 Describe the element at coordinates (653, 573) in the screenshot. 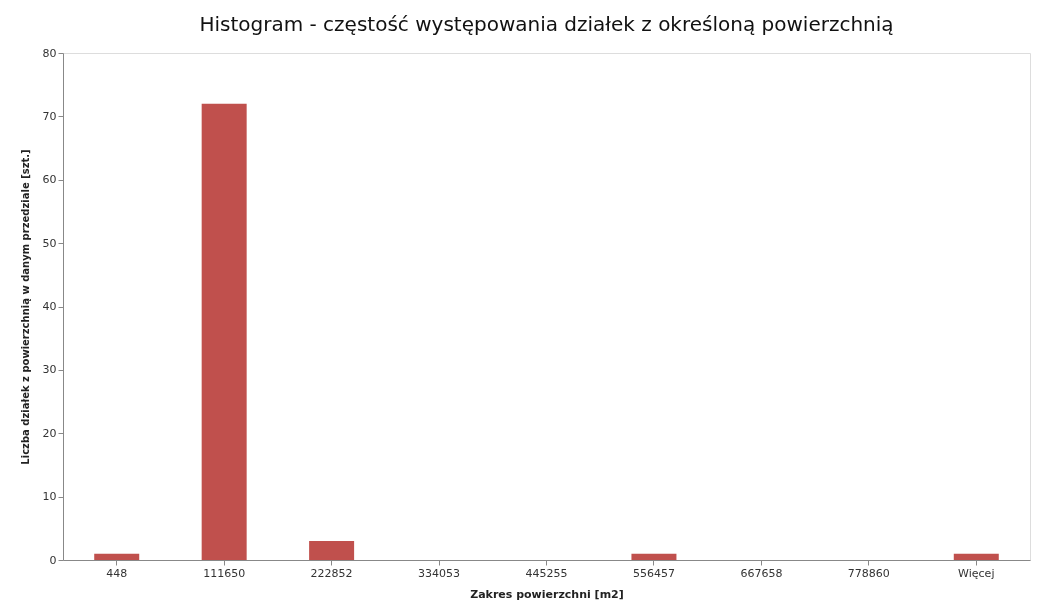

I see `x-tick-label: 556457` at that location.